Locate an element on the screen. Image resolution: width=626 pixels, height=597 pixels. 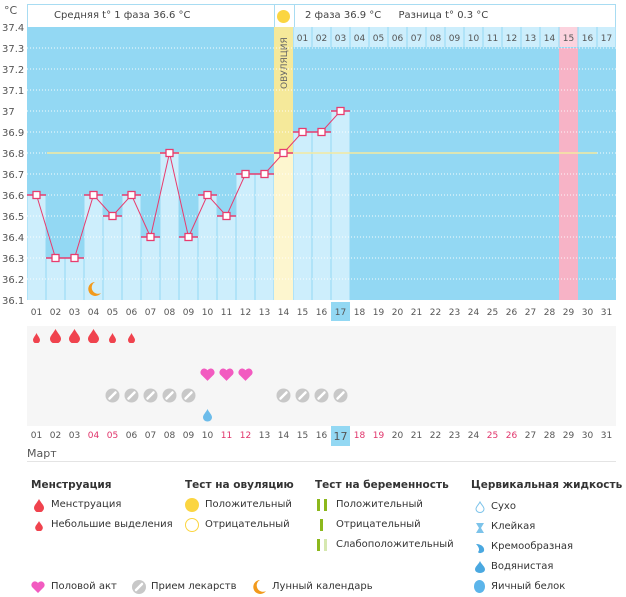
bottom-day-label: 29 is located at coordinates (568, 436).